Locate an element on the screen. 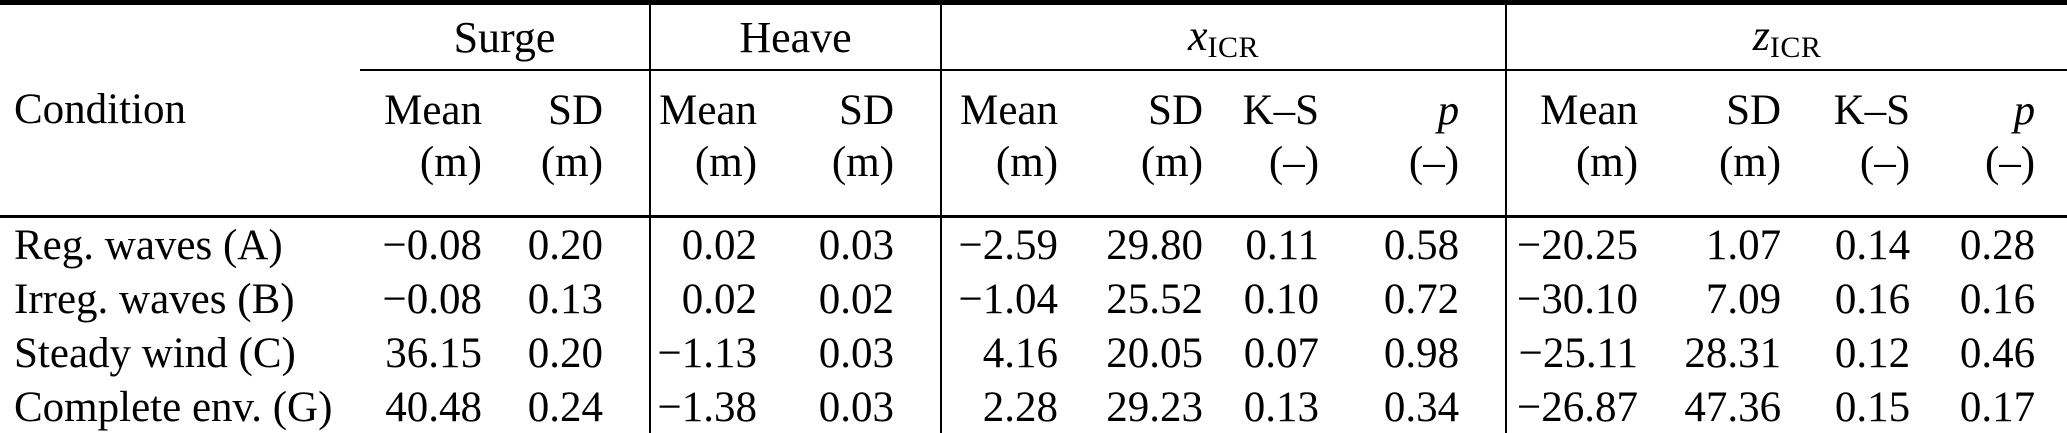 The height and width of the screenshot is (433, 2067). cell-surge-mean: 40.48 is located at coordinates (433, 407).